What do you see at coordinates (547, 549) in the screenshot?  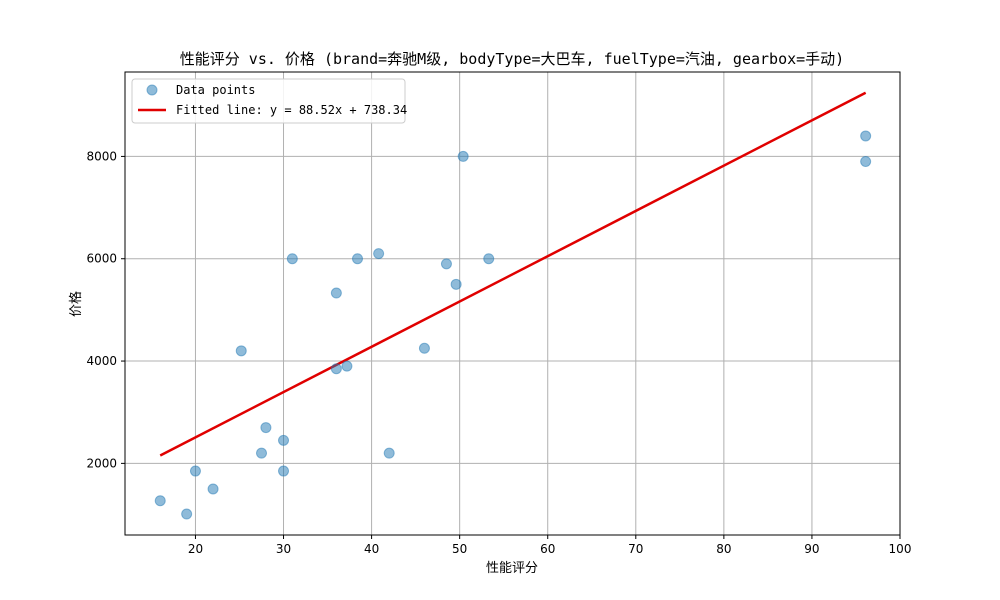 I see `x-tick-label: 60` at bounding box center [547, 549].